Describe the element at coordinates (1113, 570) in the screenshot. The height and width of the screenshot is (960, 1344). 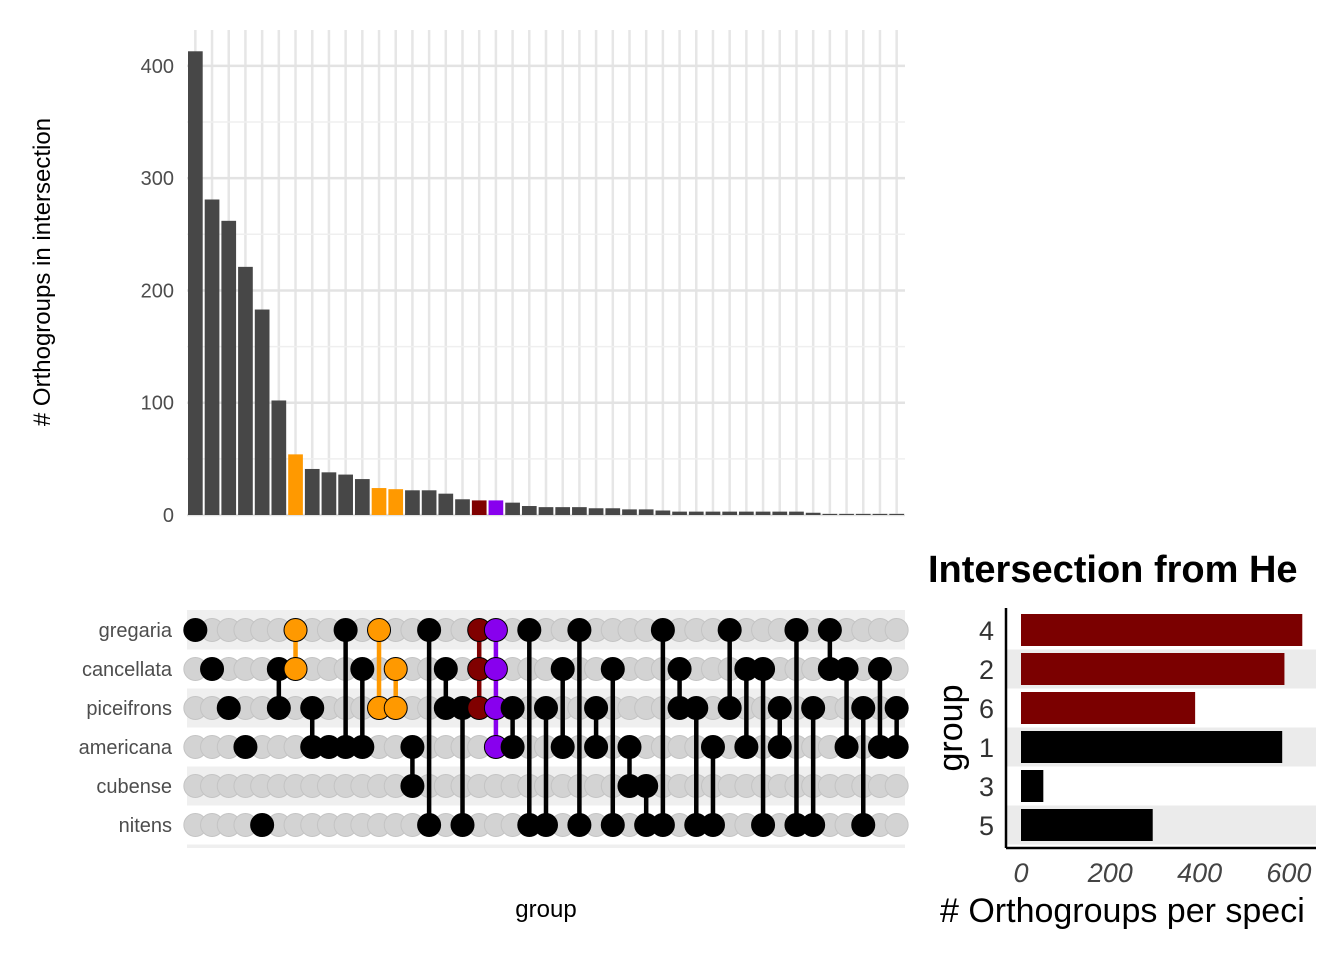
I see `side-chart-title: Intersection from He` at that location.